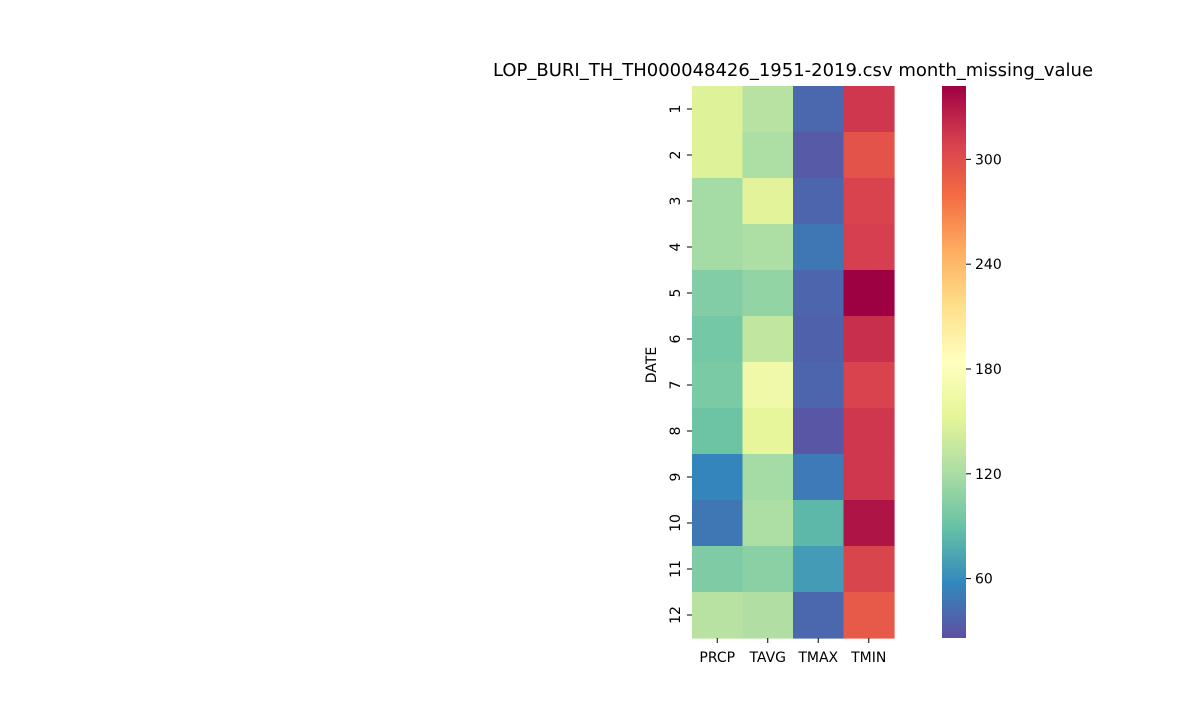  Describe the element at coordinates (792, 652) in the screenshot. I see `x-tick-labels: PRCP TAVG TMAX TMIN` at that location.